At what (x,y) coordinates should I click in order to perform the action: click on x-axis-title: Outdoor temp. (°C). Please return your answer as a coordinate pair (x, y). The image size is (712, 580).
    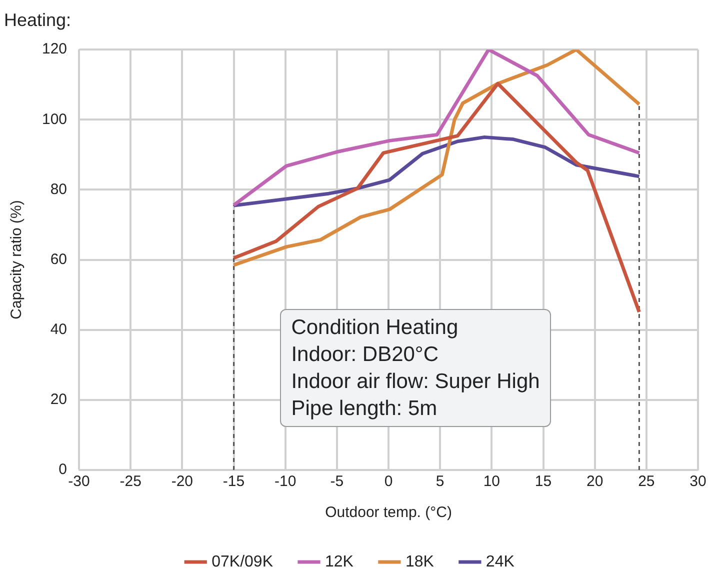
    Looking at the image, I should click on (388, 513).